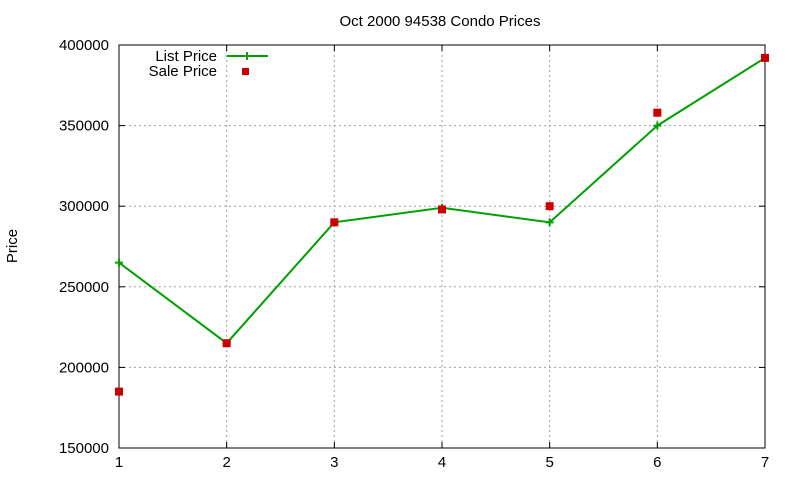  I want to click on legend: List Price Sale Price, so click(208, 64).